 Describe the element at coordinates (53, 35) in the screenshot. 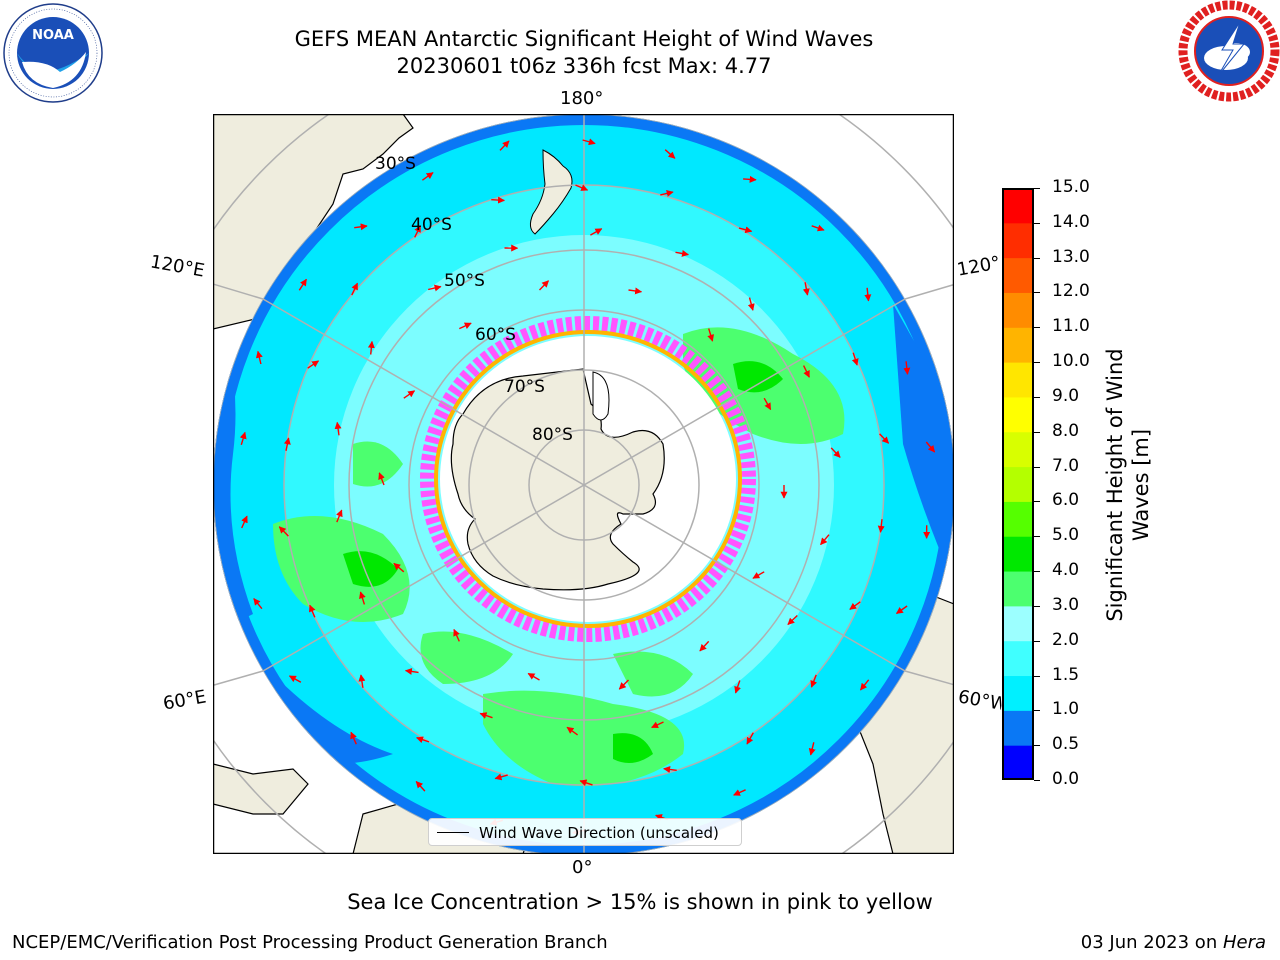

I see `svg-text: NOAA` at that location.